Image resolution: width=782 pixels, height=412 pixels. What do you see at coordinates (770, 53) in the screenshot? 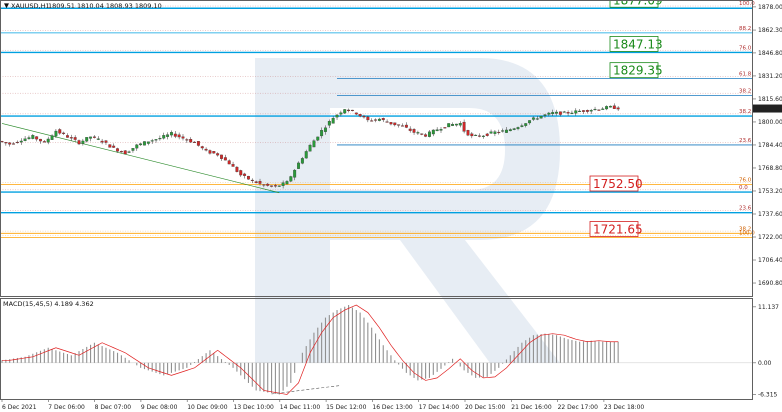
I see `y-tick-label: 1846.80` at bounding box center [770, 53].